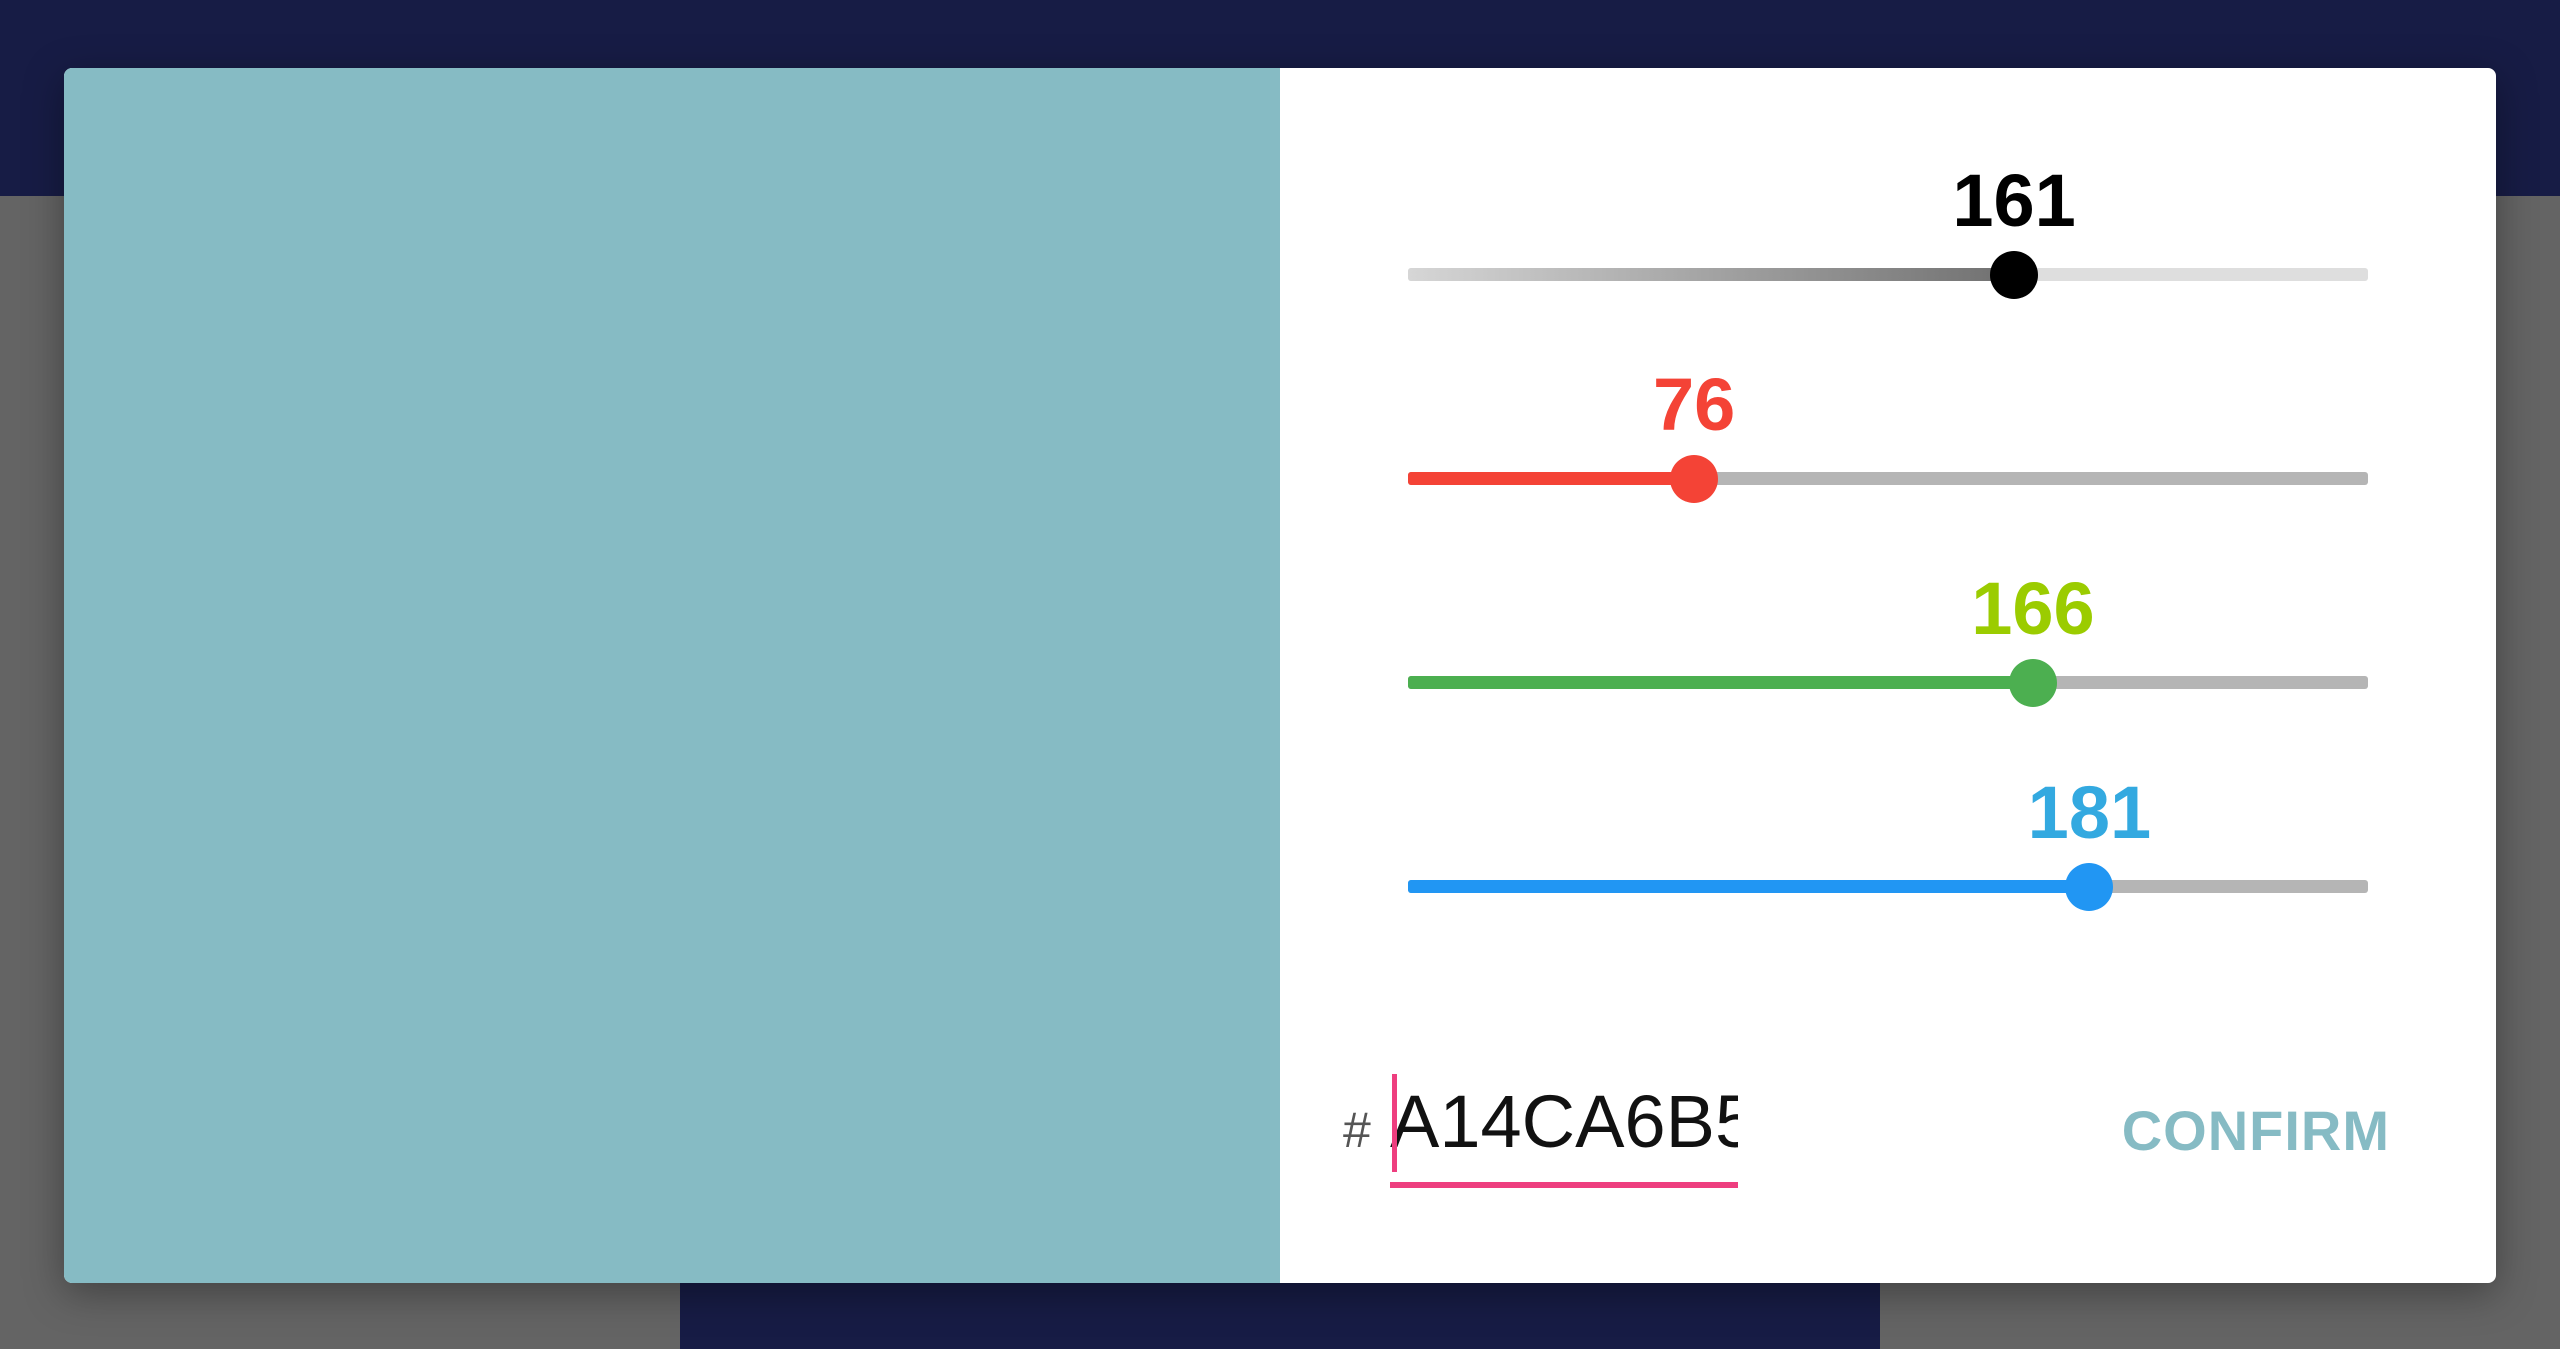 The width and height of the screenshot is (2560, 1349). Describe the element at coordinates (1888, 848) in the screenshot. I see `blue-slider: 181` at that location.